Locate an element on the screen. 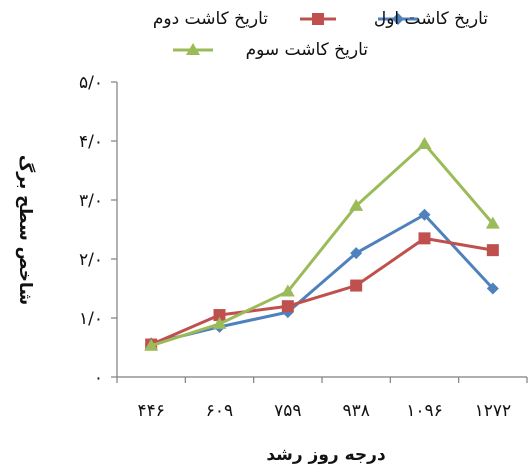 This screenshot has width=531, height=472. y-axis-title: شاخص سطح برگ is located at coordinates (25, 230).